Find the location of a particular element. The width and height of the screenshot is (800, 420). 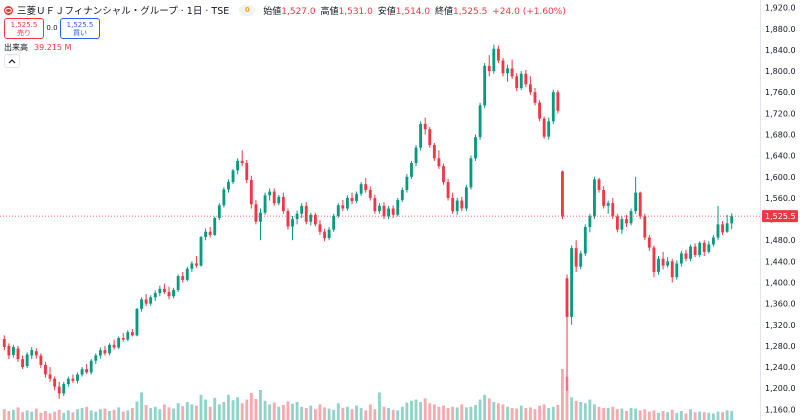

sell-button: 1,525.5 売り is located at coordinates (24, 28).